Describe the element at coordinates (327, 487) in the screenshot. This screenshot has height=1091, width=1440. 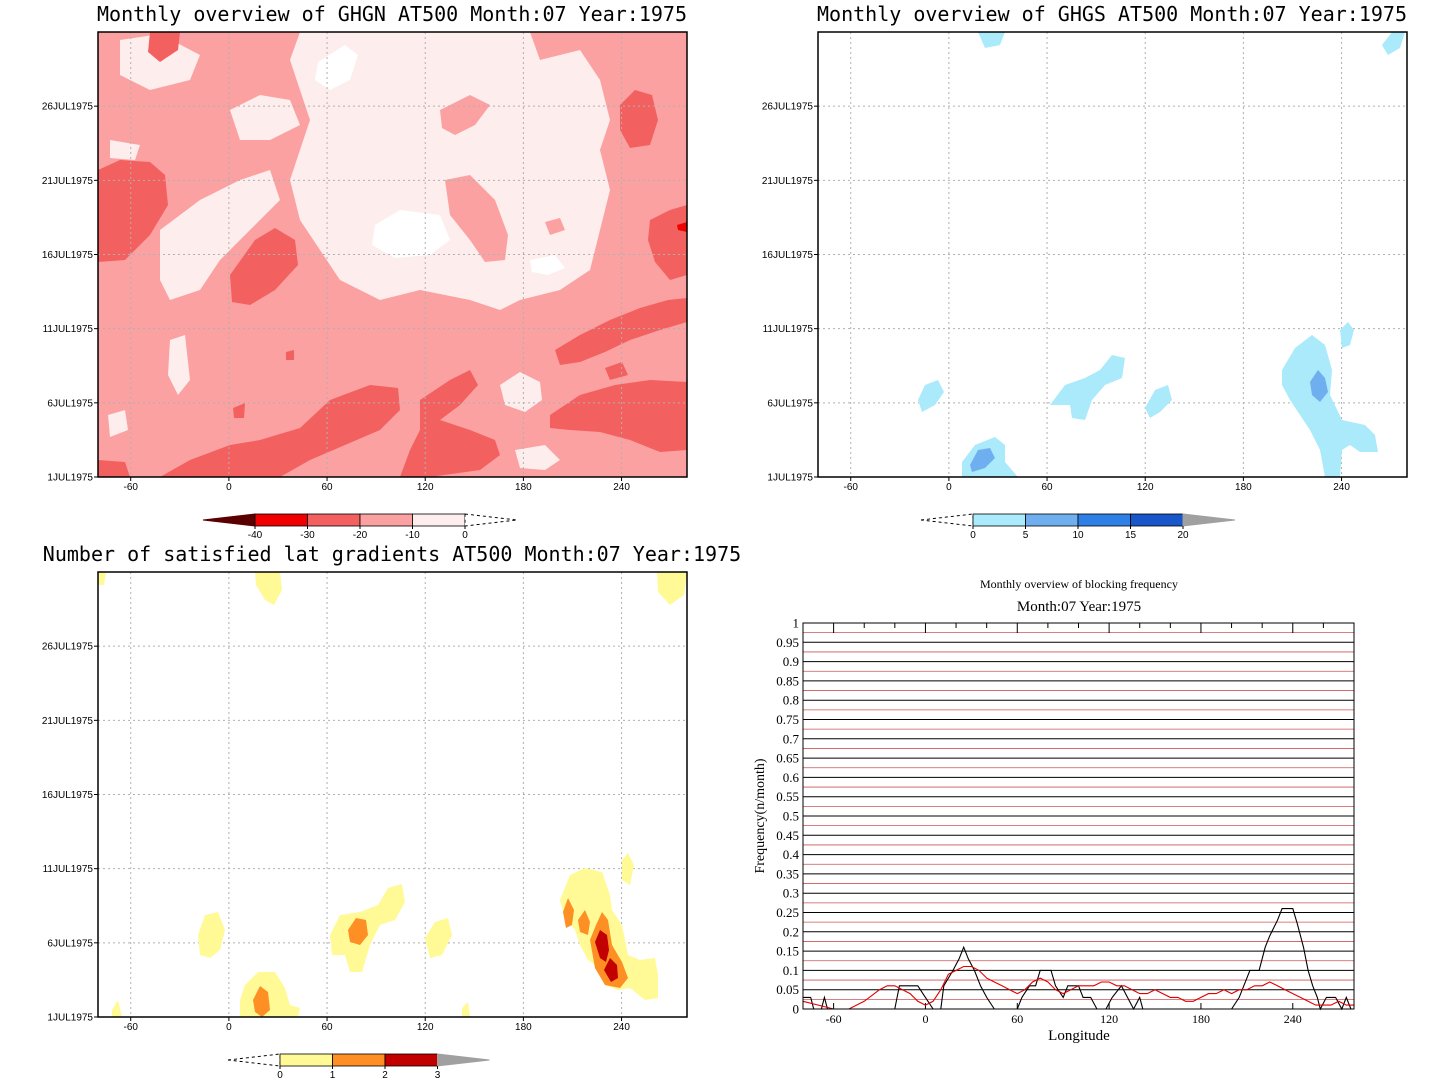
I see `ghgn-x-tick-label: 60` at that location.